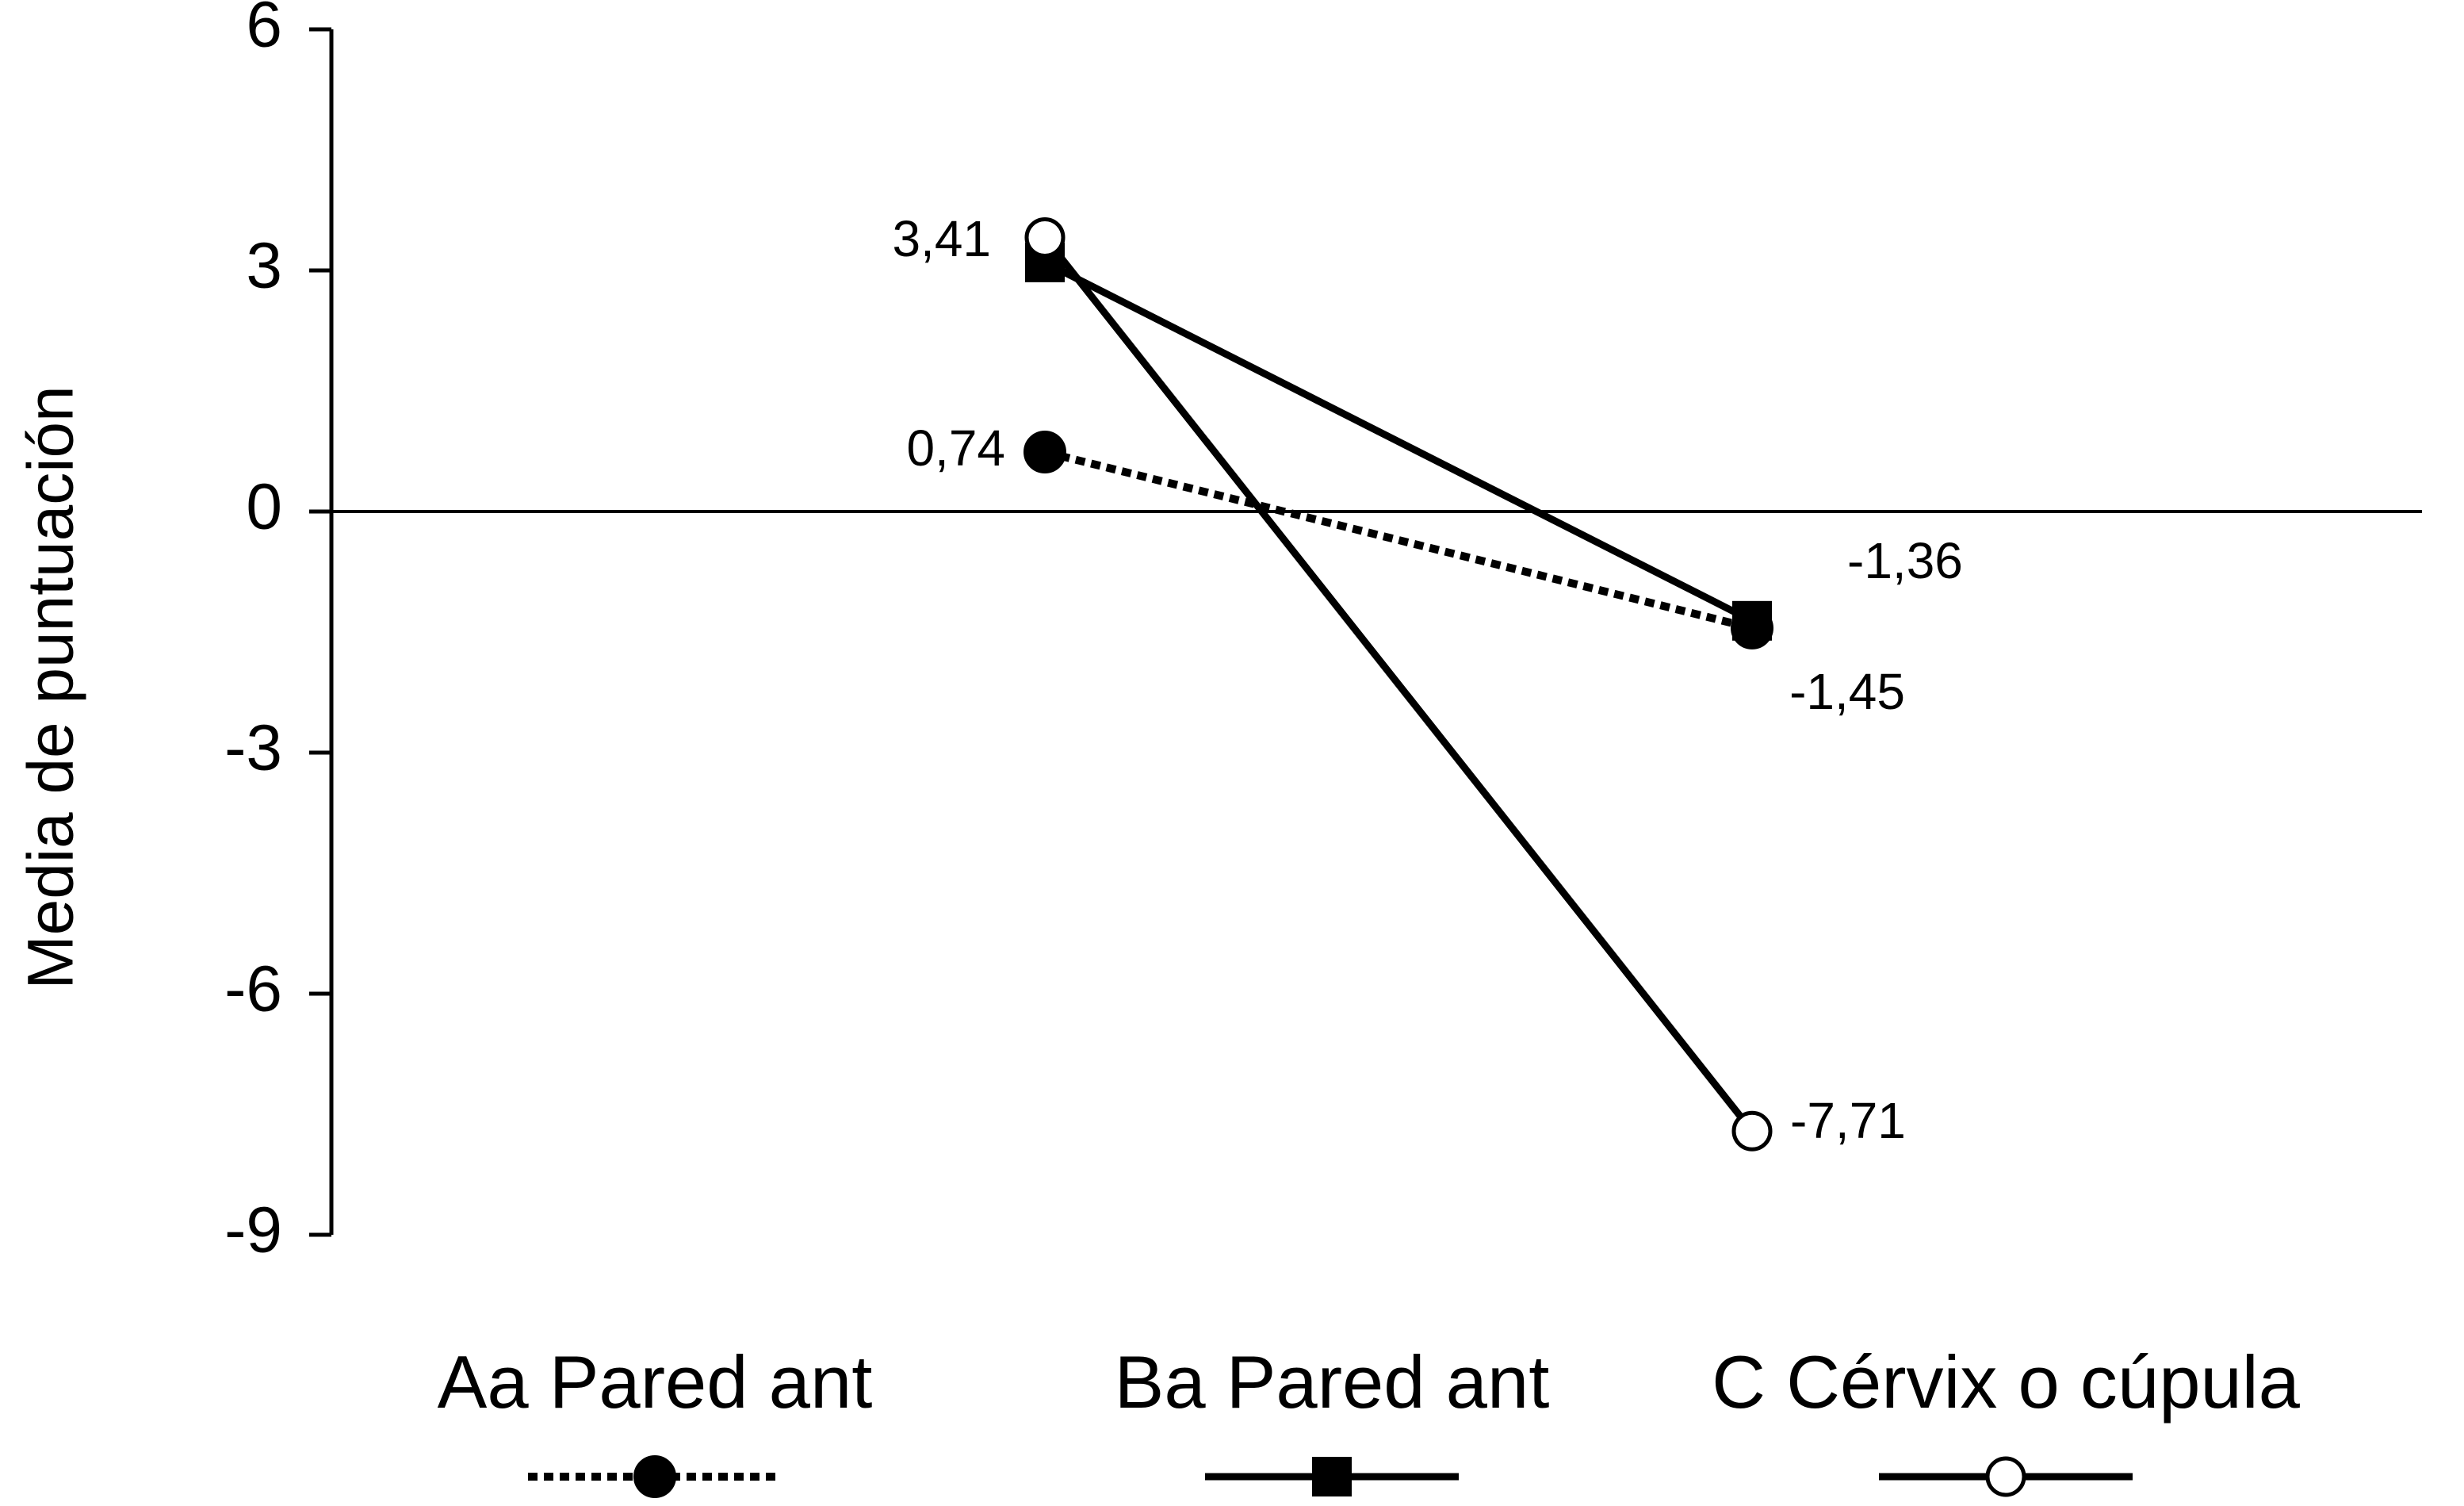 This screenshot has height=1506, width=2464. I want to click on y-tick-label: -6, so click(253, 989).